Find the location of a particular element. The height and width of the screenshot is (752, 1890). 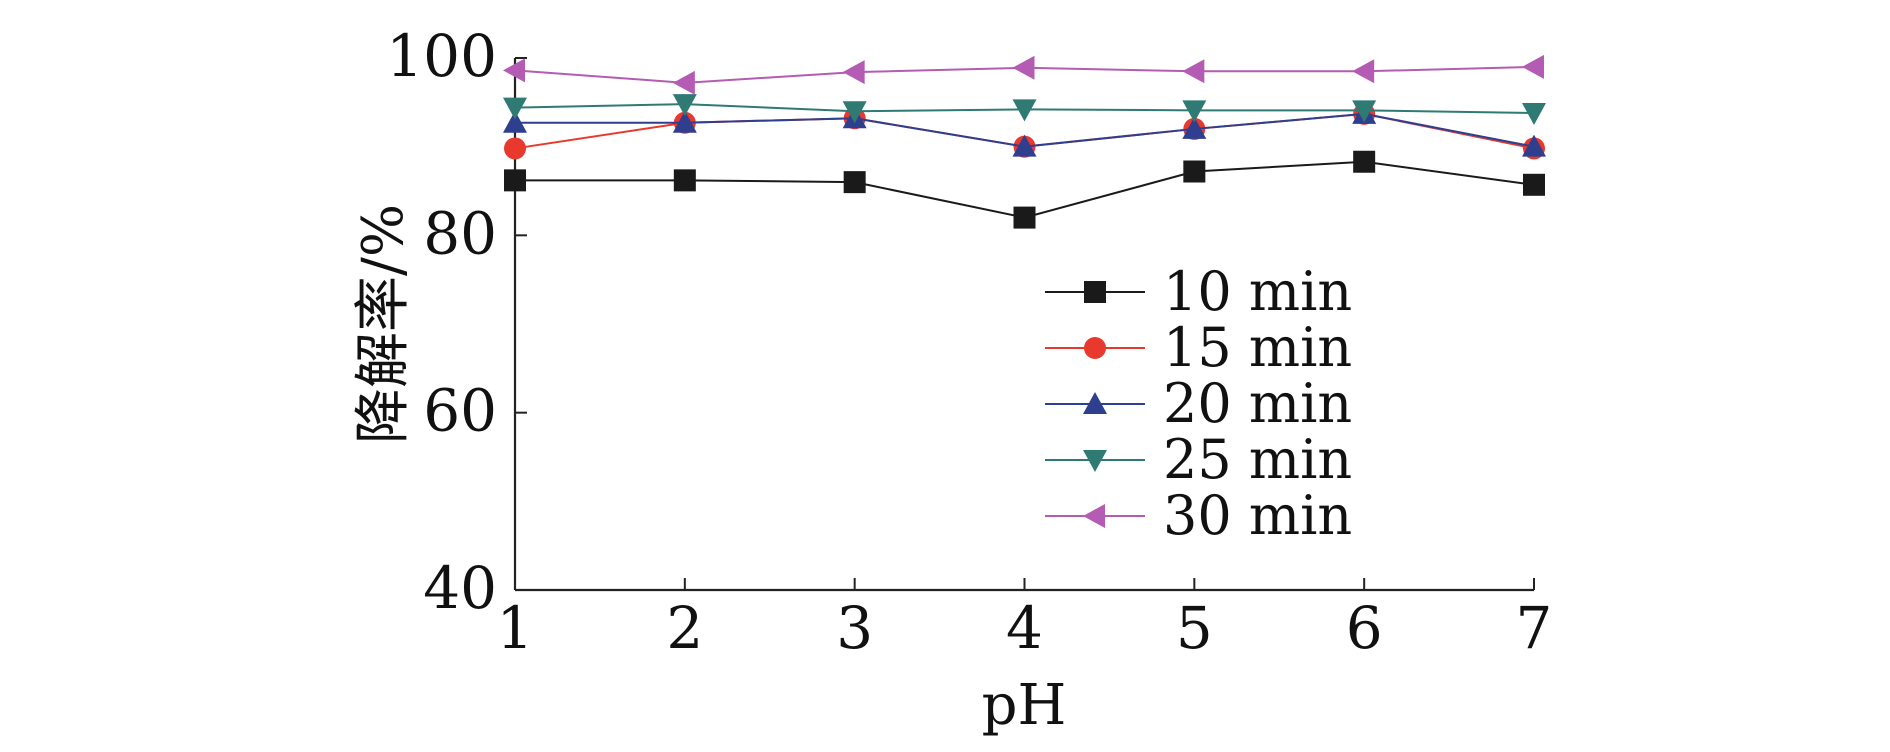

y-axis-title: 降解率/% is located at coordinates (383, 324).